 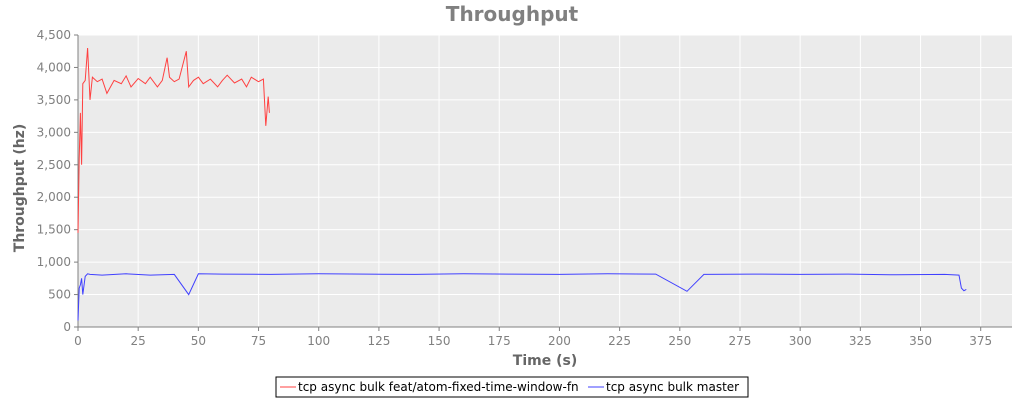 What do you see at coordinates (679, 341) in the screenshot?
I see `x-tick-label: 250` at bounding box center [679, 341].